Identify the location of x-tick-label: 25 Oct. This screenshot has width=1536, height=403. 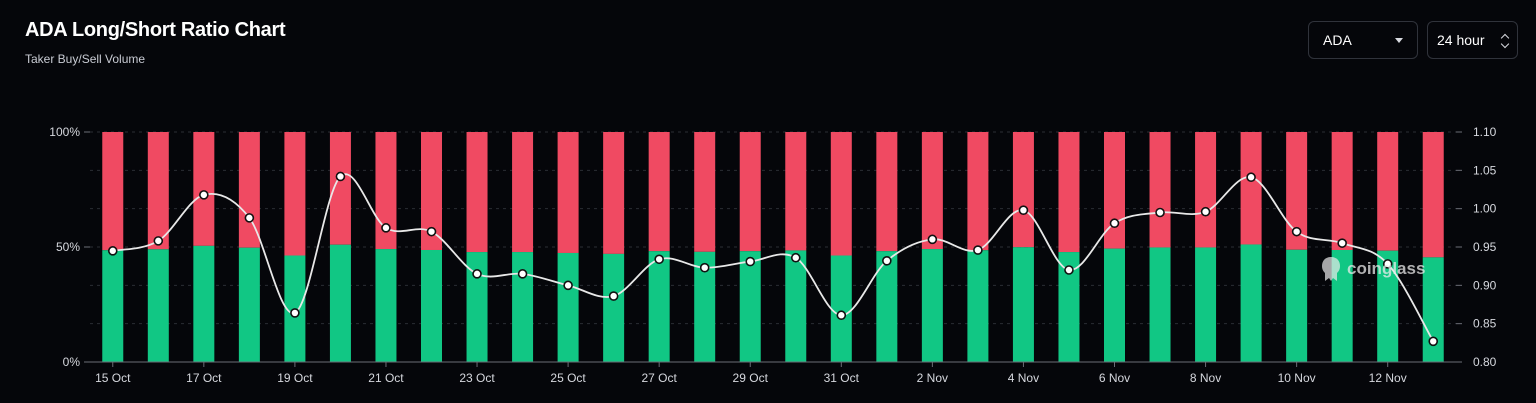
(568, 378).